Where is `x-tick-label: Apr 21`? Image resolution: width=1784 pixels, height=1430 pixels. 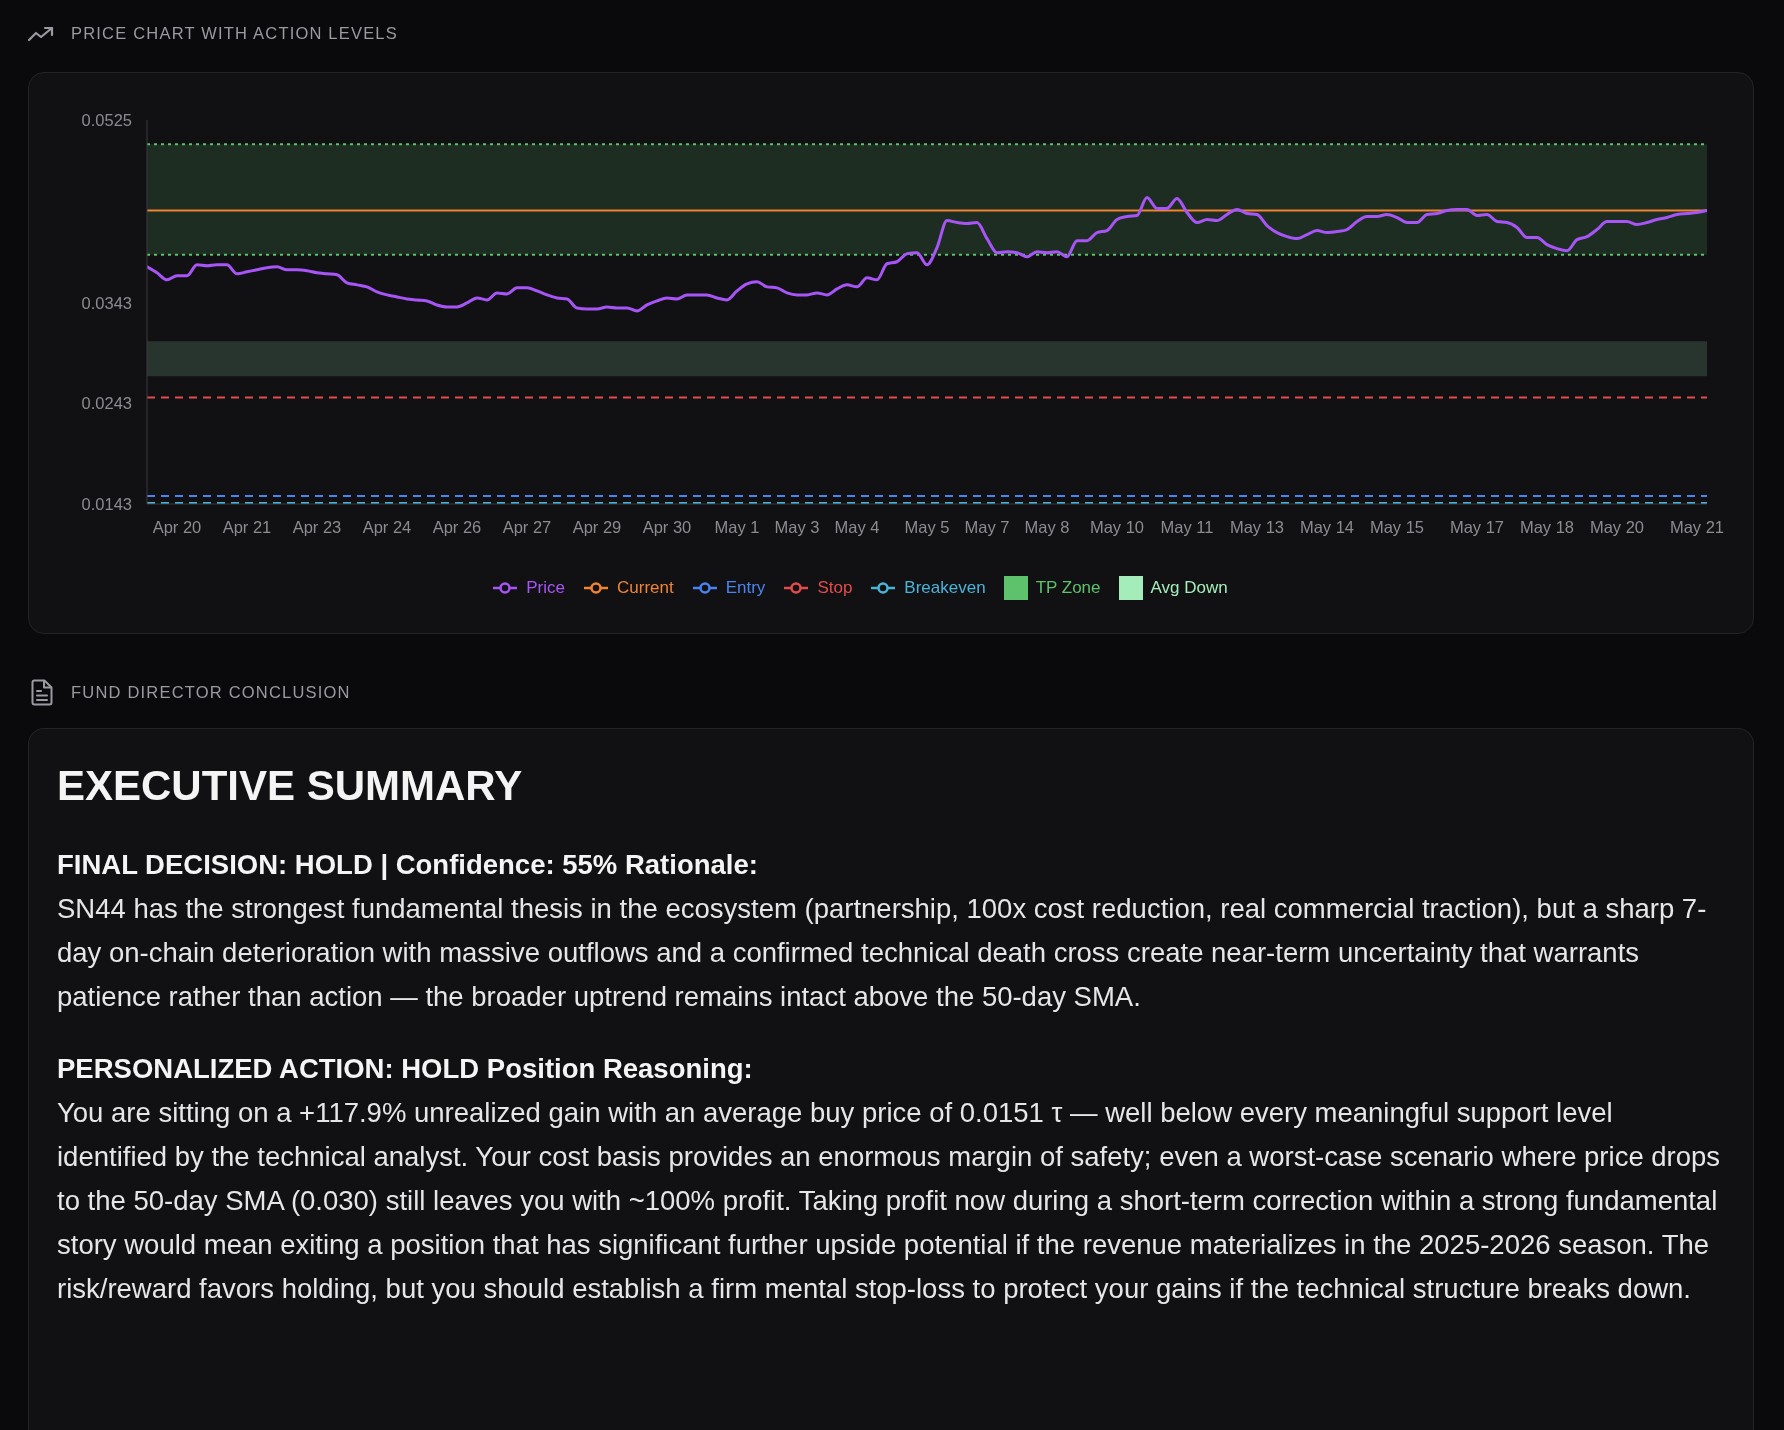
x-tick-label: Apr 21 is located at coordinates (247, 526).